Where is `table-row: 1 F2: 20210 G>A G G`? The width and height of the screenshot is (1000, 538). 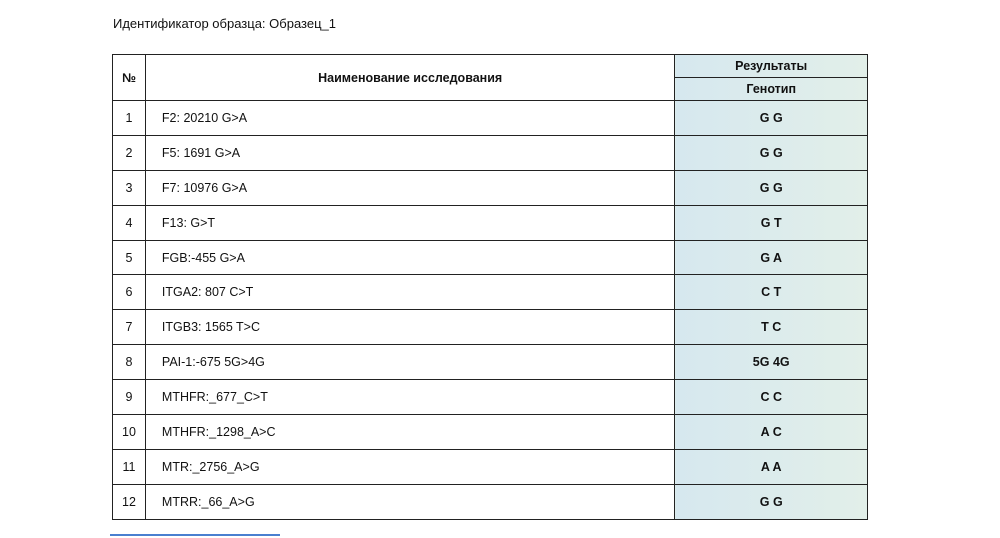 table-row: 1 F2: 20210 G>A G G is located at coordinates (490, 118).